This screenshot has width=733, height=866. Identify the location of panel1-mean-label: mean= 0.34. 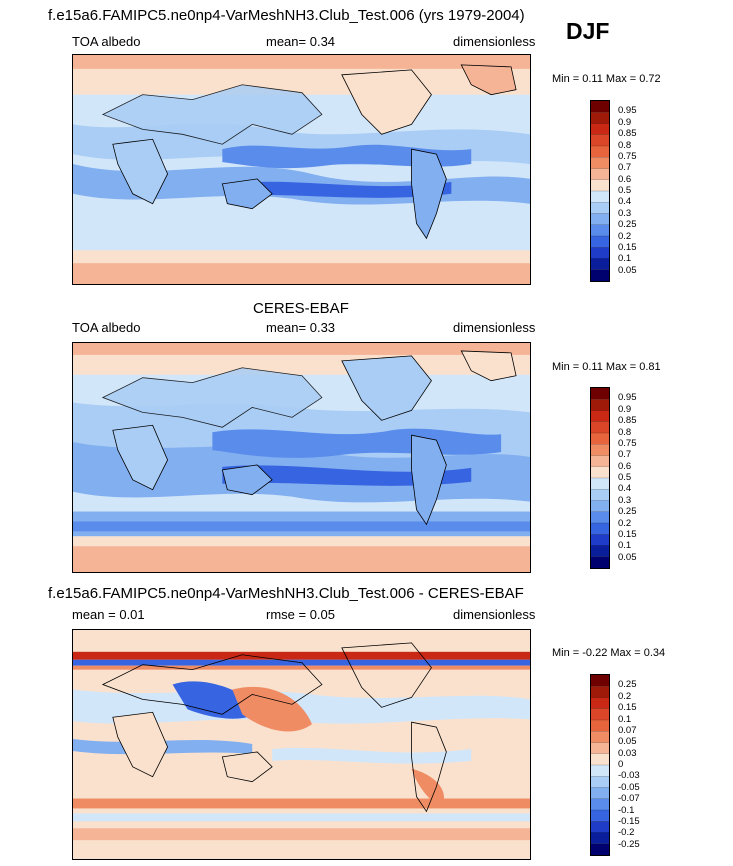
(301, 41).